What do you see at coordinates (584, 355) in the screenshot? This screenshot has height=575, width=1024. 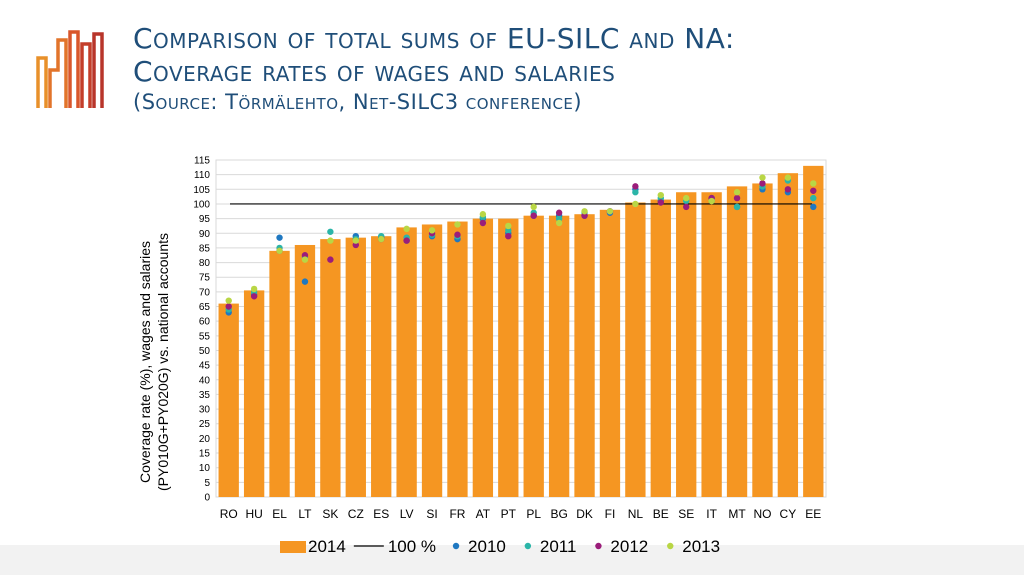 I see `bar-DK` at bounding box center [584, 355].